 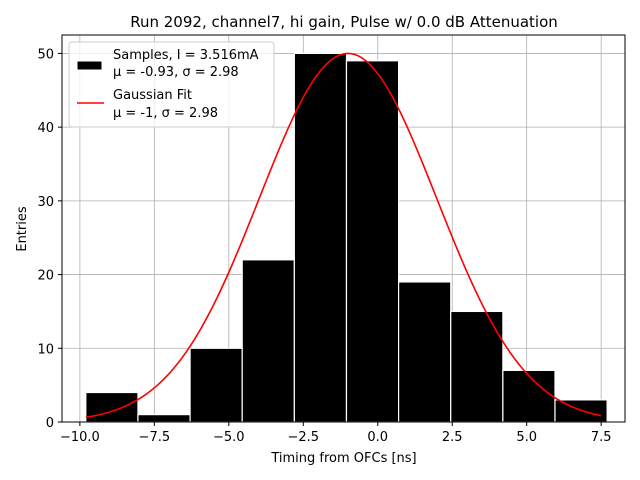 What do you see at coordinates (80, 437) in the screenshot?
I see `x-tick-label: −10.0` at bounding box center [80, 437].